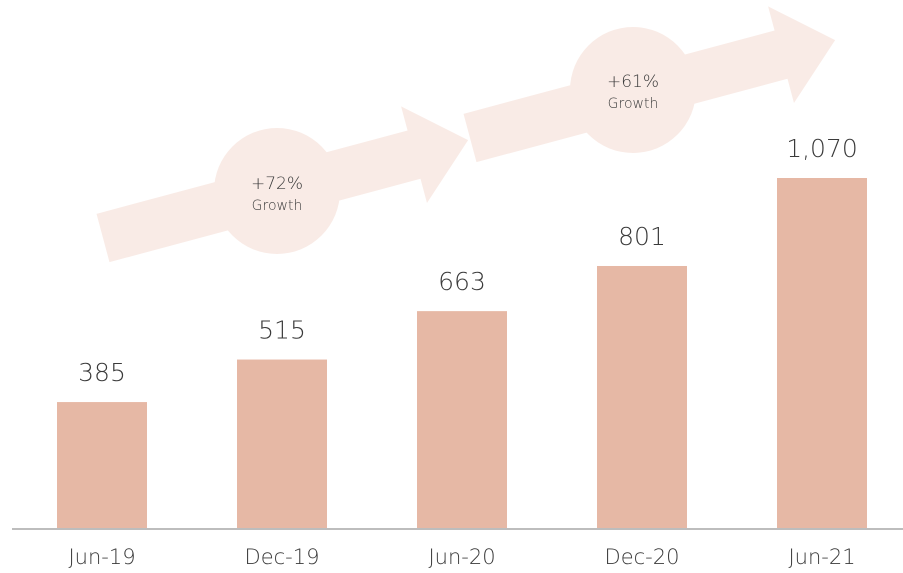 Image resolution: width=903 pixels, height=573 pixels. Describe the element at coordinates (462, 281) in the screenshot. I see `value-label: 663` at that location.